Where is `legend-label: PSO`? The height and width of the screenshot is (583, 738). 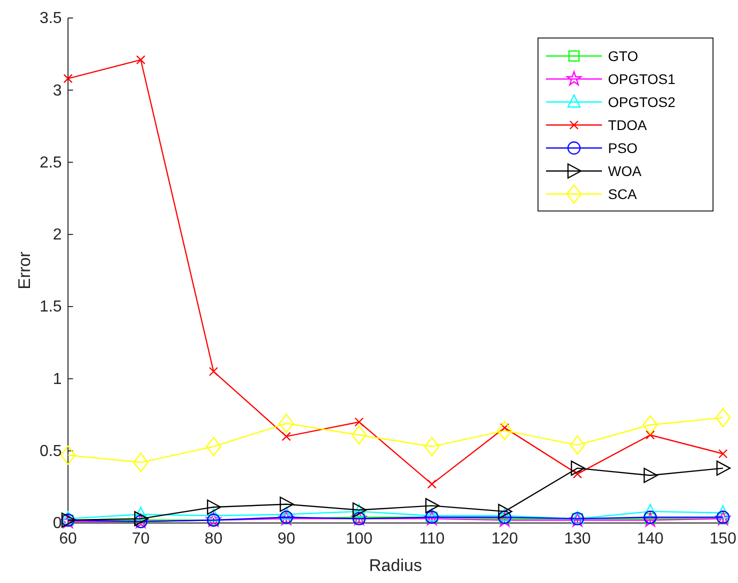
legend-label: PSO is located at coordinates (623, 148).